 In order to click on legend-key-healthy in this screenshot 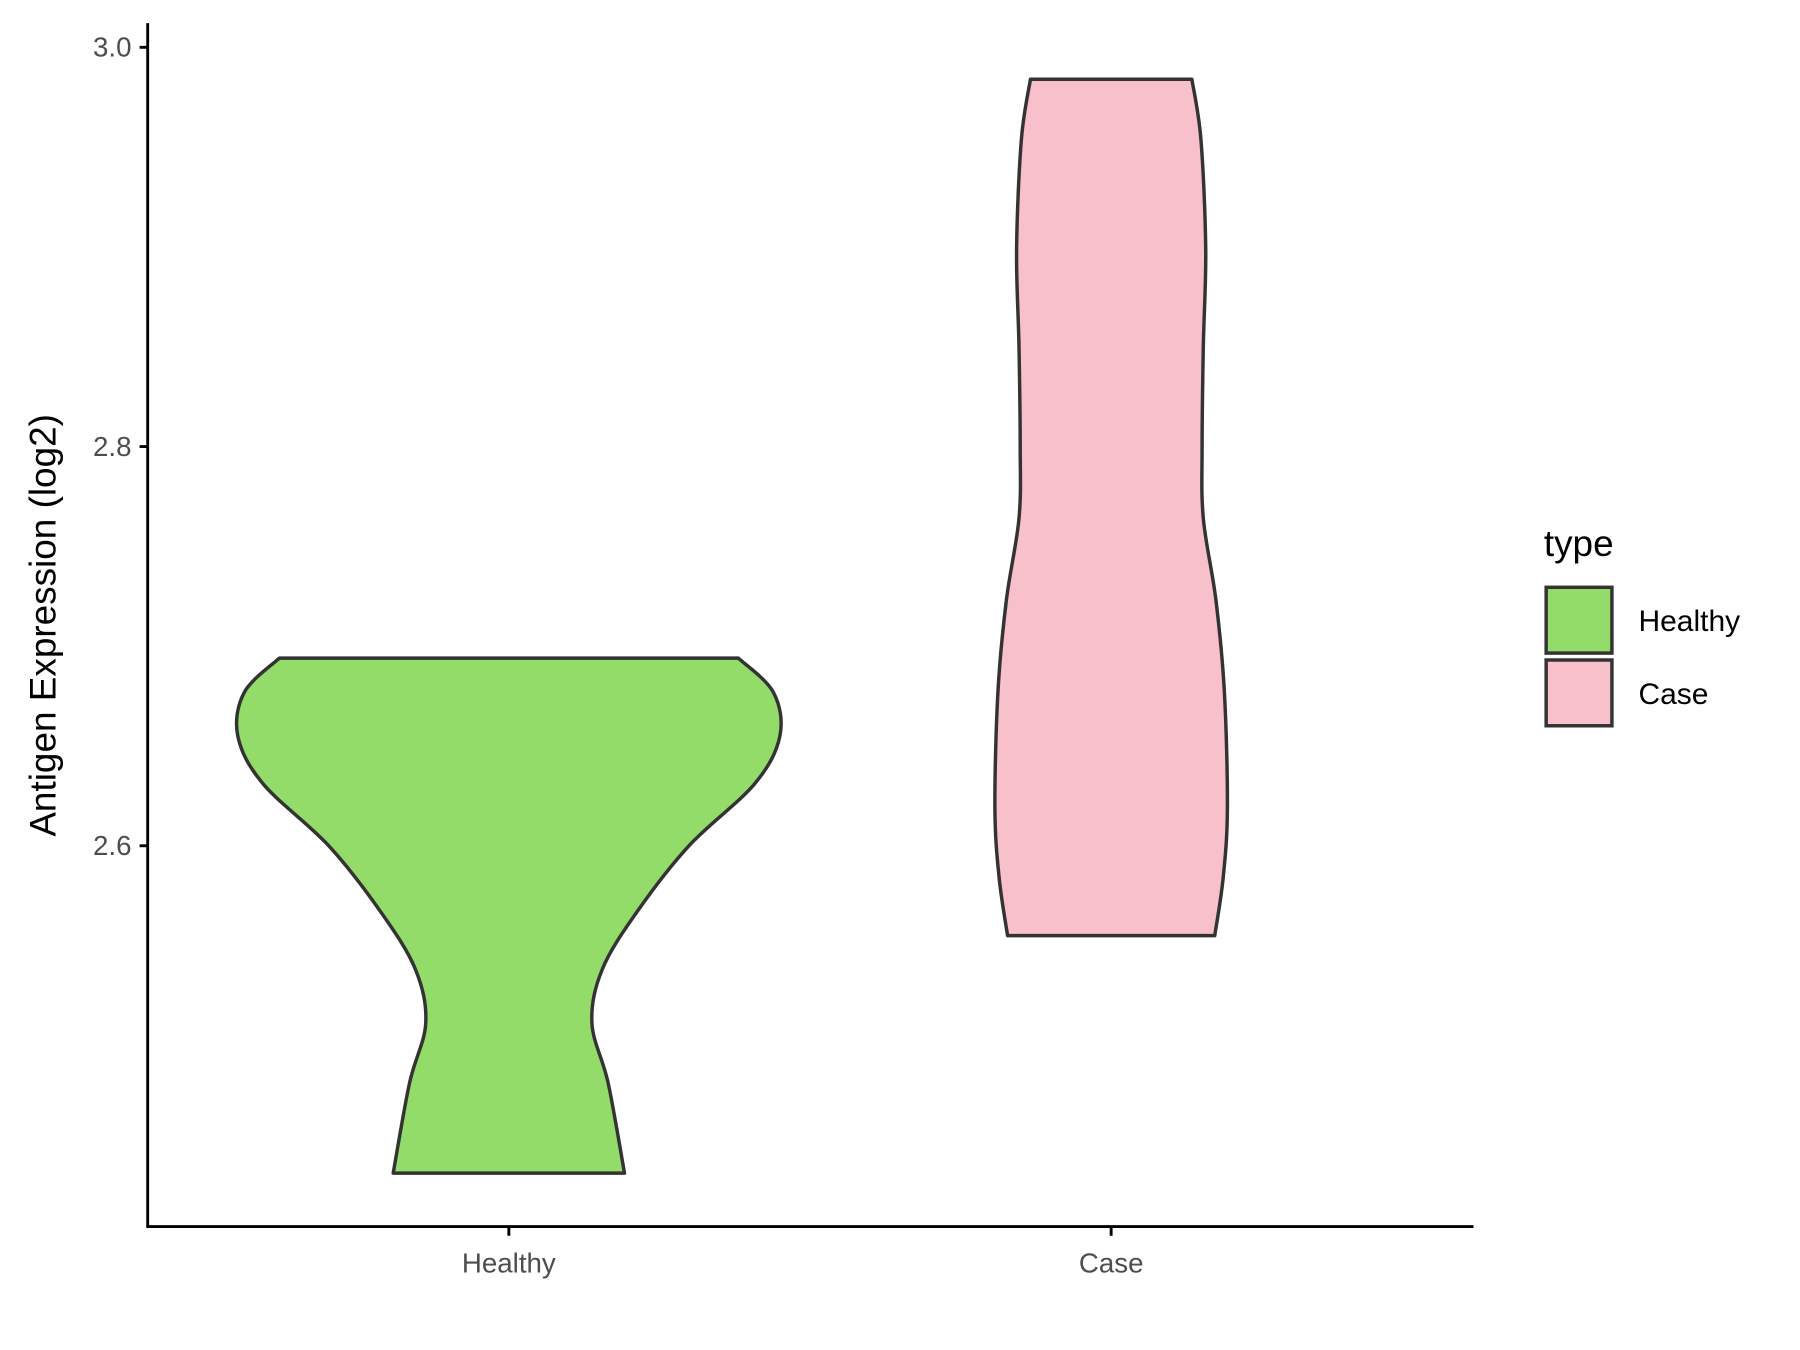, I will do `click(1579, 620)`.